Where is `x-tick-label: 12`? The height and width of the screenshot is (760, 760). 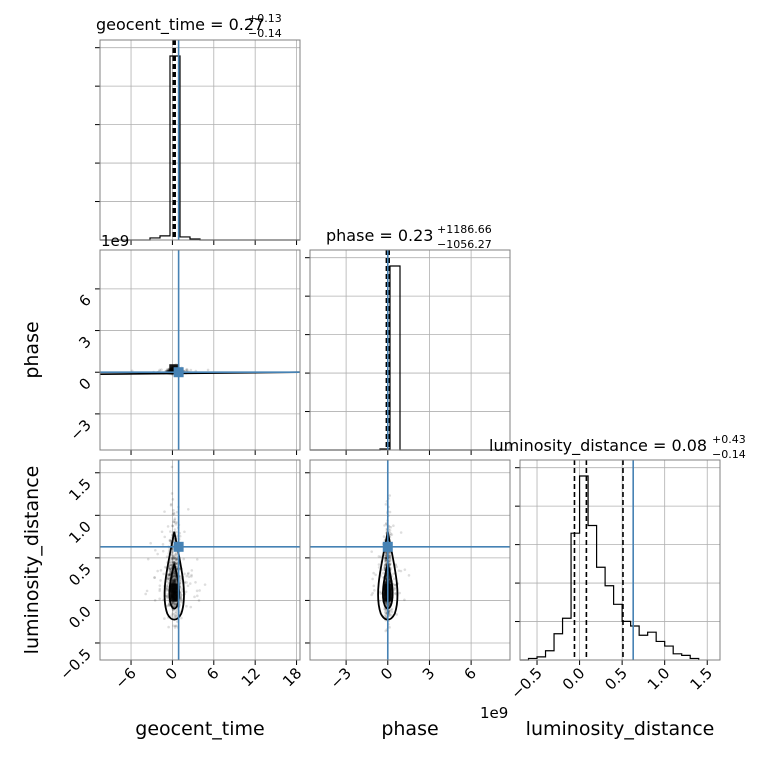 x-tick-label: 12 is located at coordinates (251, 677).